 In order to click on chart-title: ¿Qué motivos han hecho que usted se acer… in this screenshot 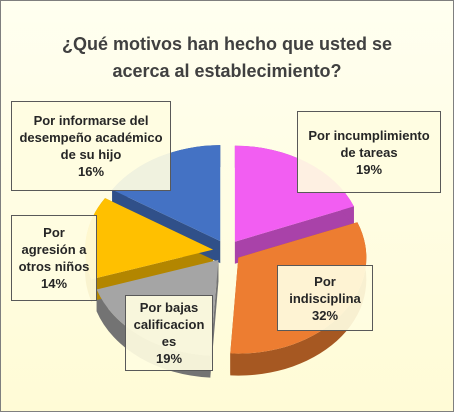, I will do `click(227, 57)`.